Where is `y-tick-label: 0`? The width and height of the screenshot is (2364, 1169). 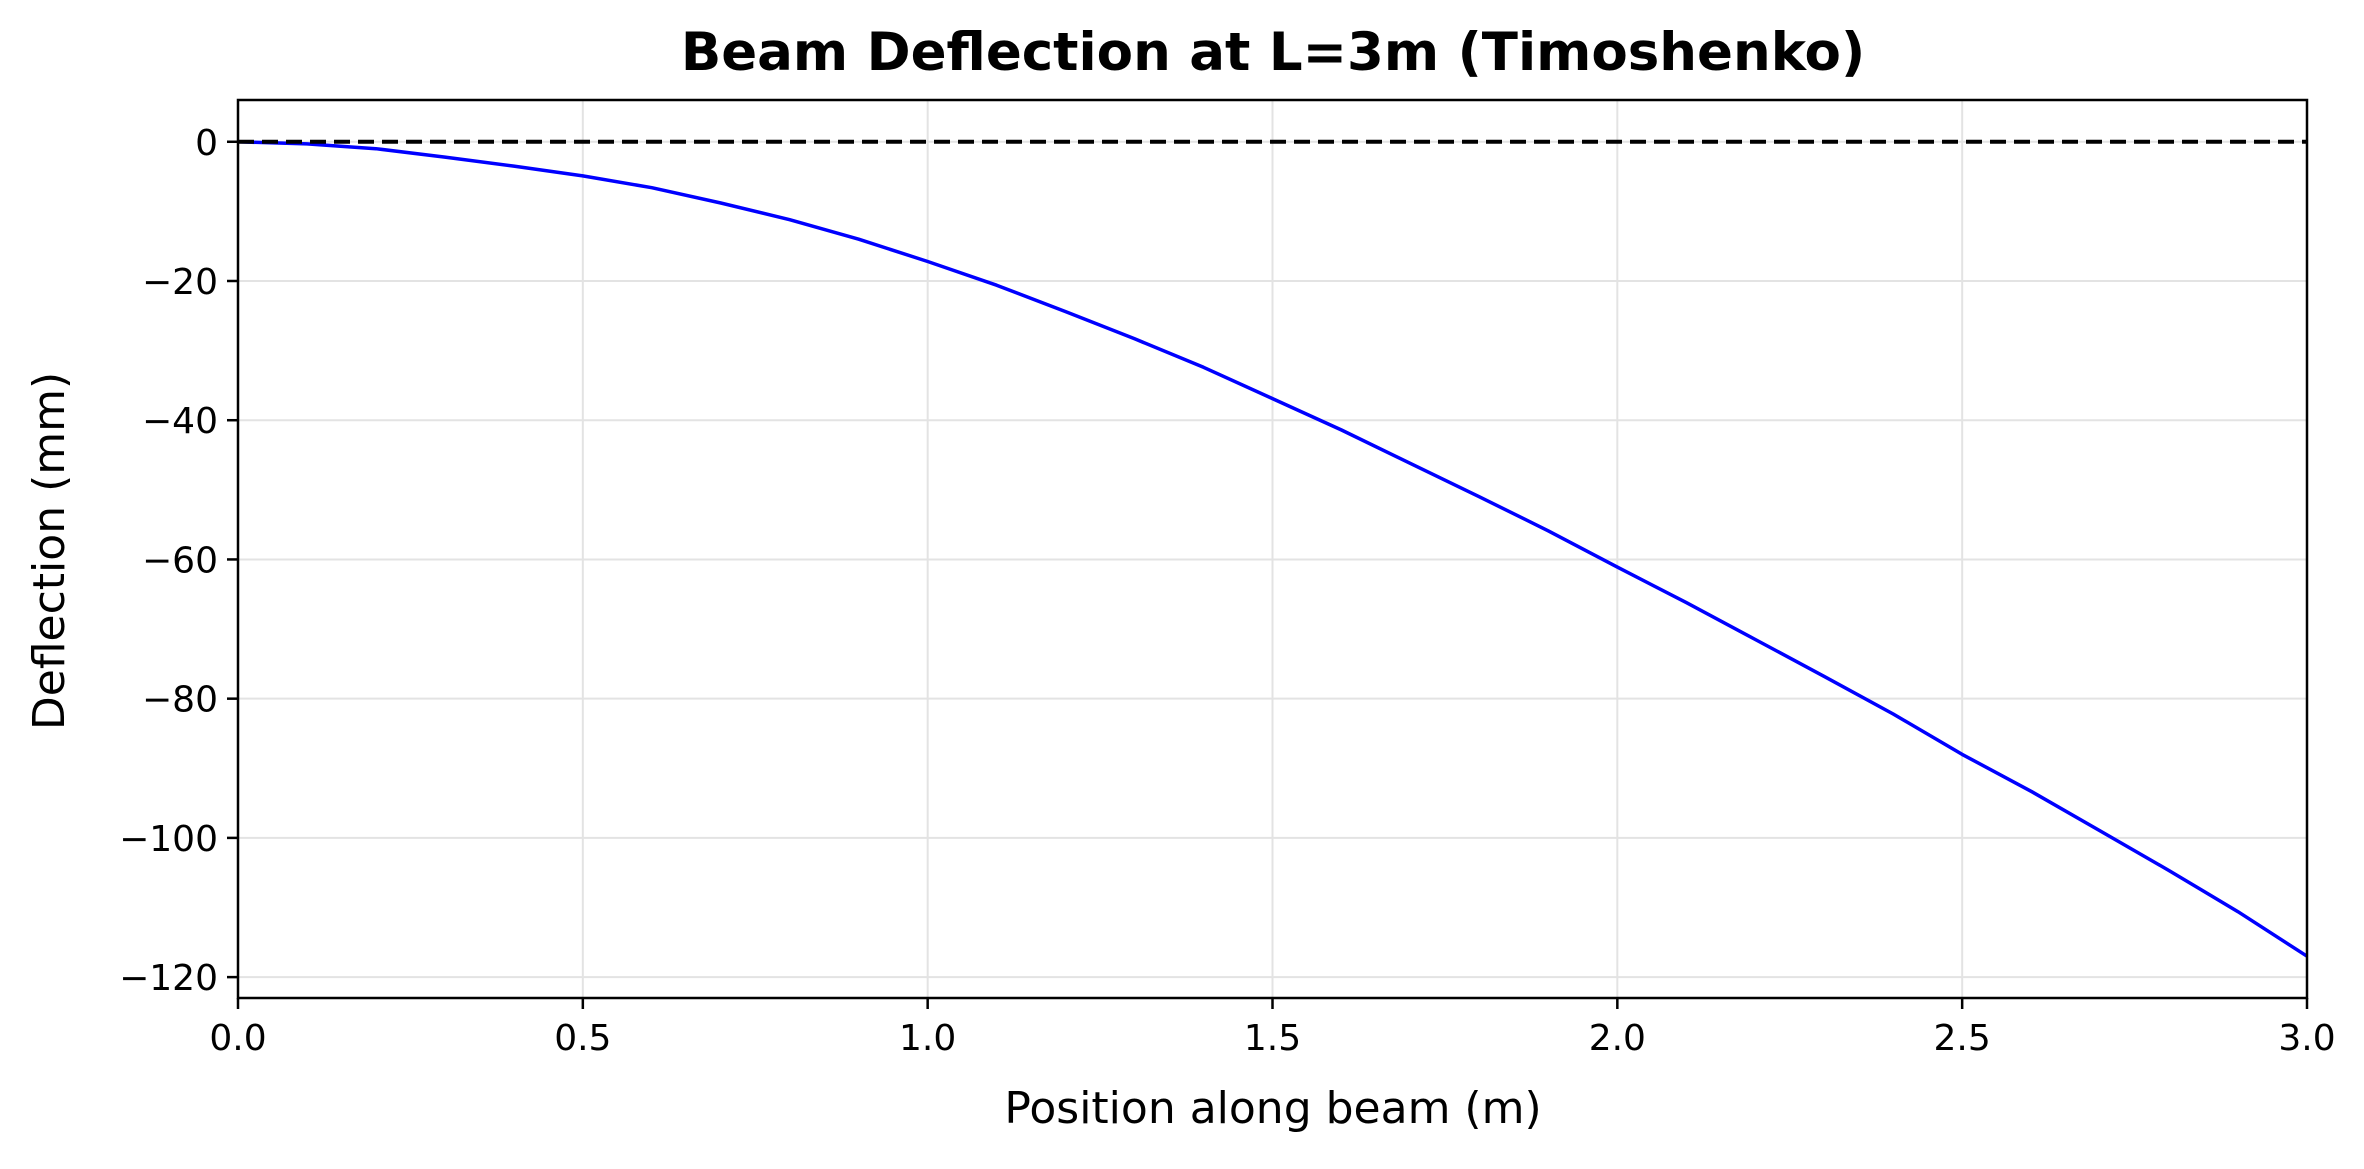
y-tick-label: 0 is located at coordinates (206, 143).